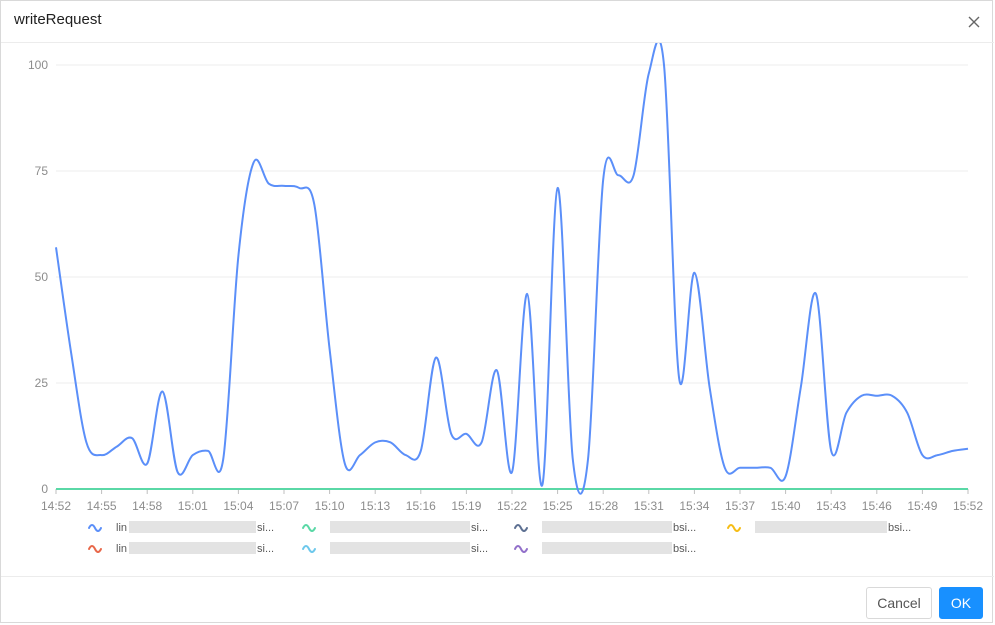 Image resolution: width=995 pixels, height=625 pixels. What do you see at coordinates (147, 506) in the screenshot?
I see `x-tick-label: 14:58` at bounding box center [147, 506].